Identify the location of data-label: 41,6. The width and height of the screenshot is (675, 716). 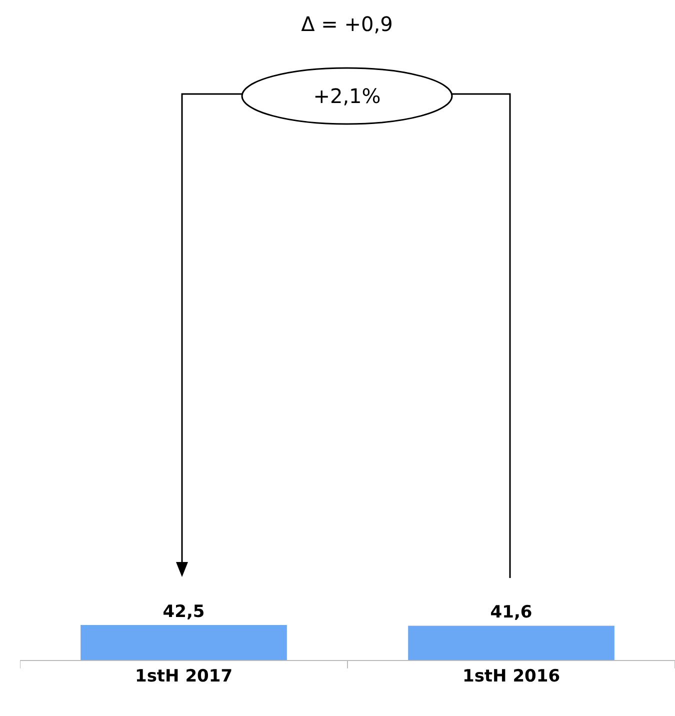
(511, 612).